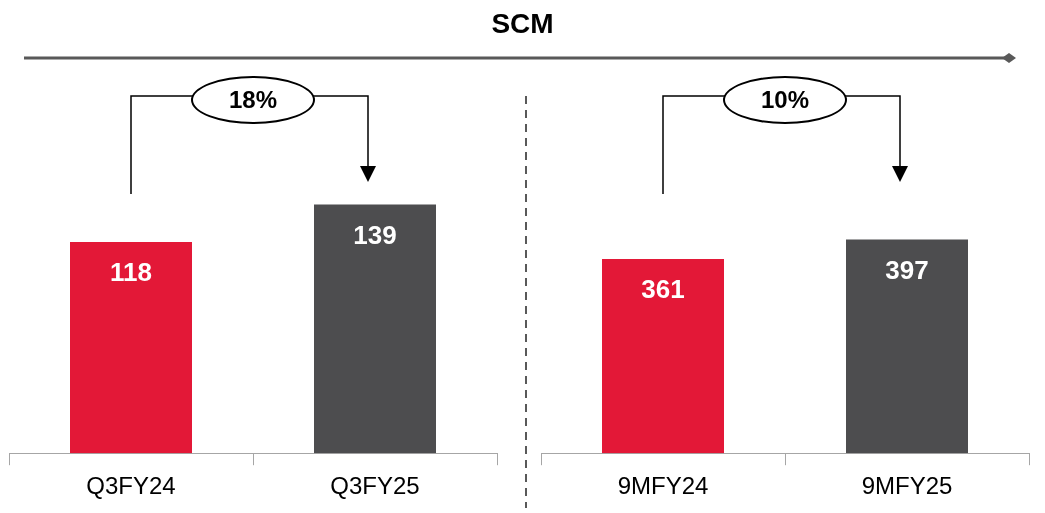 The height and width of the screenshot is (513, 1045). Describe the element at coordinates (663, 289) in the screenshot. I see `data-label: 361` at that location.